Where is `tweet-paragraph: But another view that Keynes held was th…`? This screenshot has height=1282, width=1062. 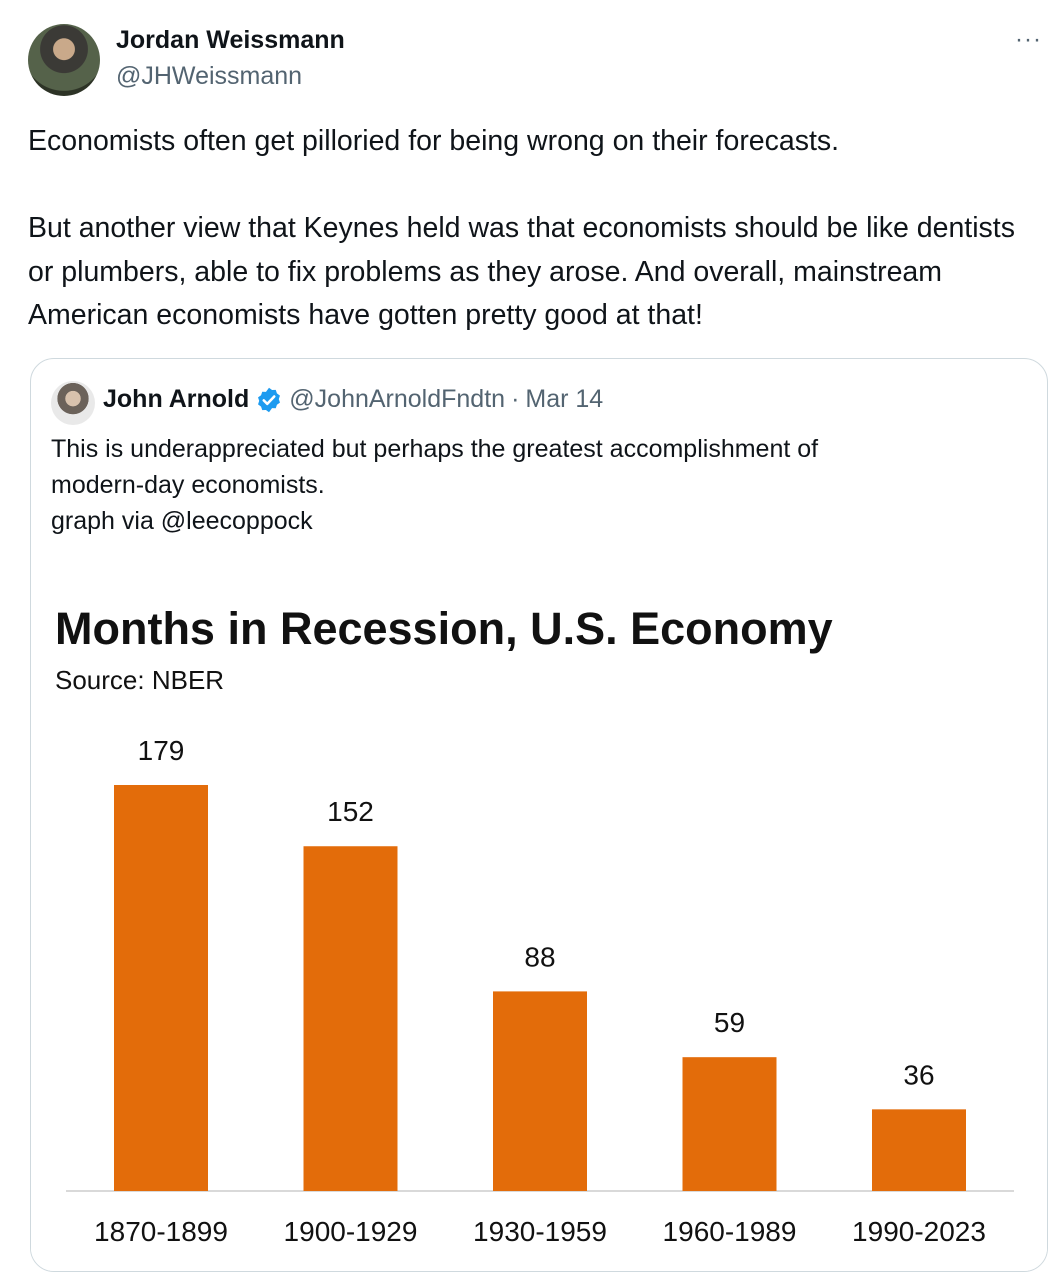
tweet-paragraph: But another view that Keynes held was th… is located at coordinates (521, 271).